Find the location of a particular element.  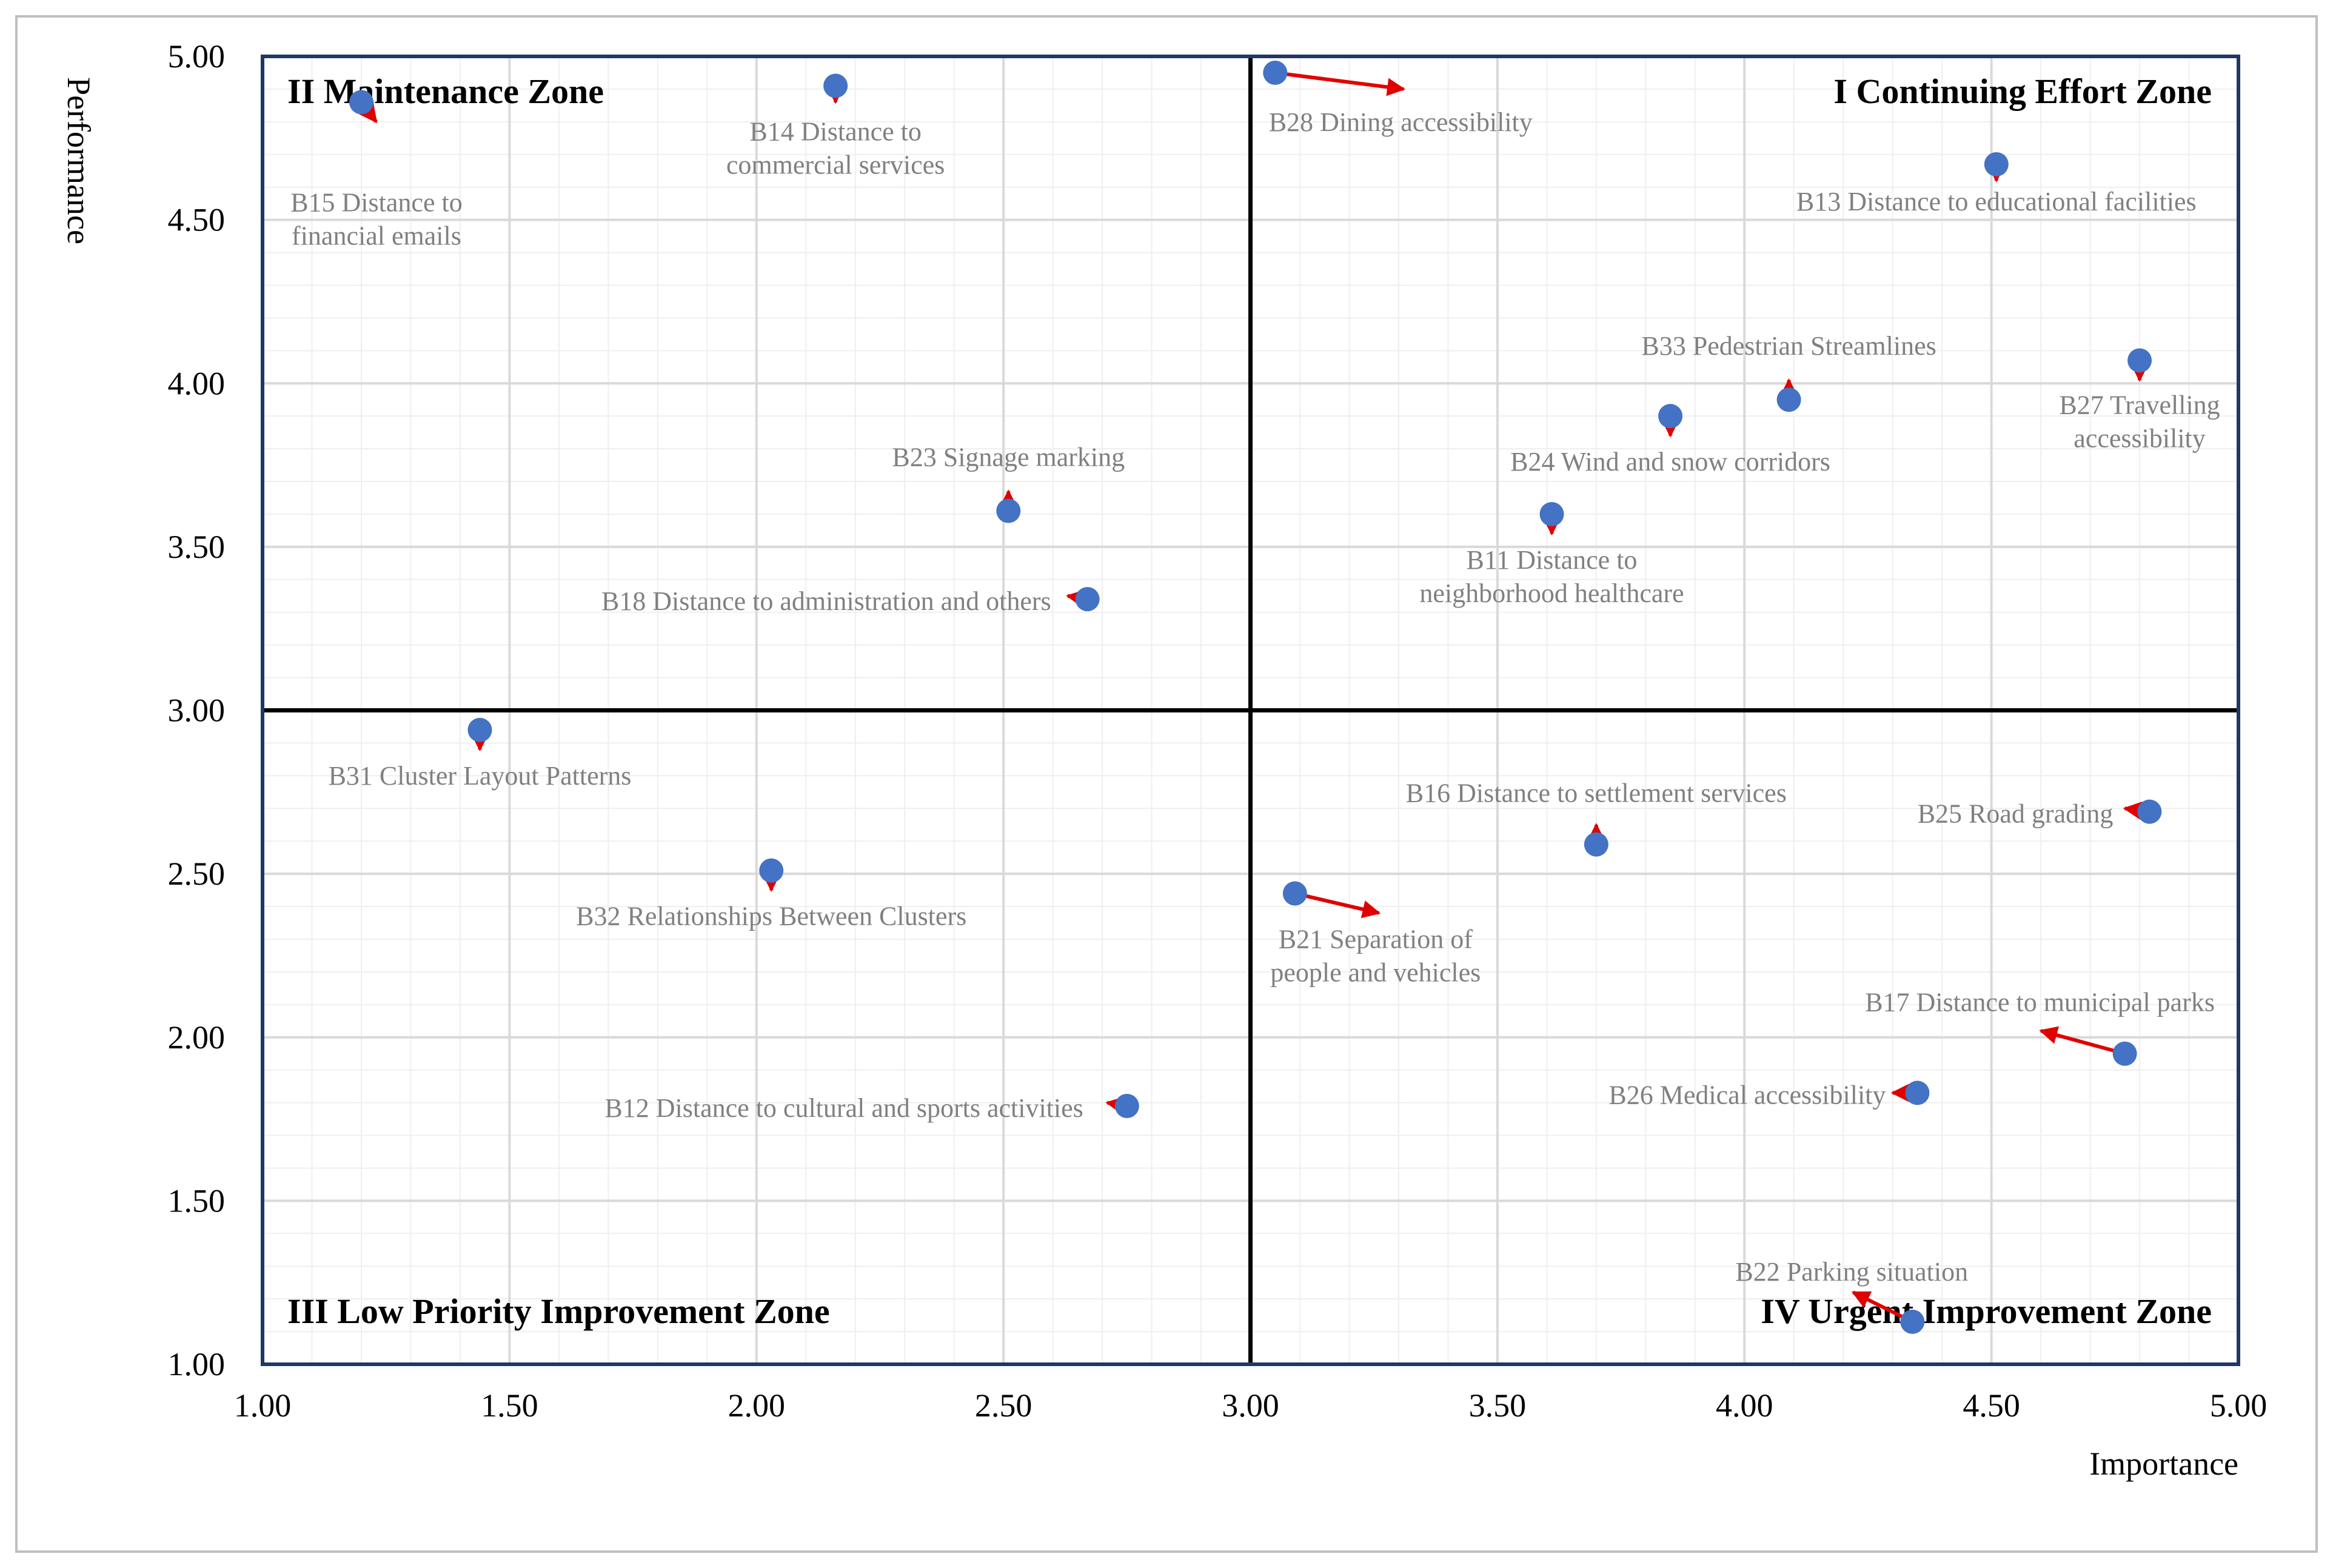

label-b21: B21 Separation of is located at coordinates (1376, 939).